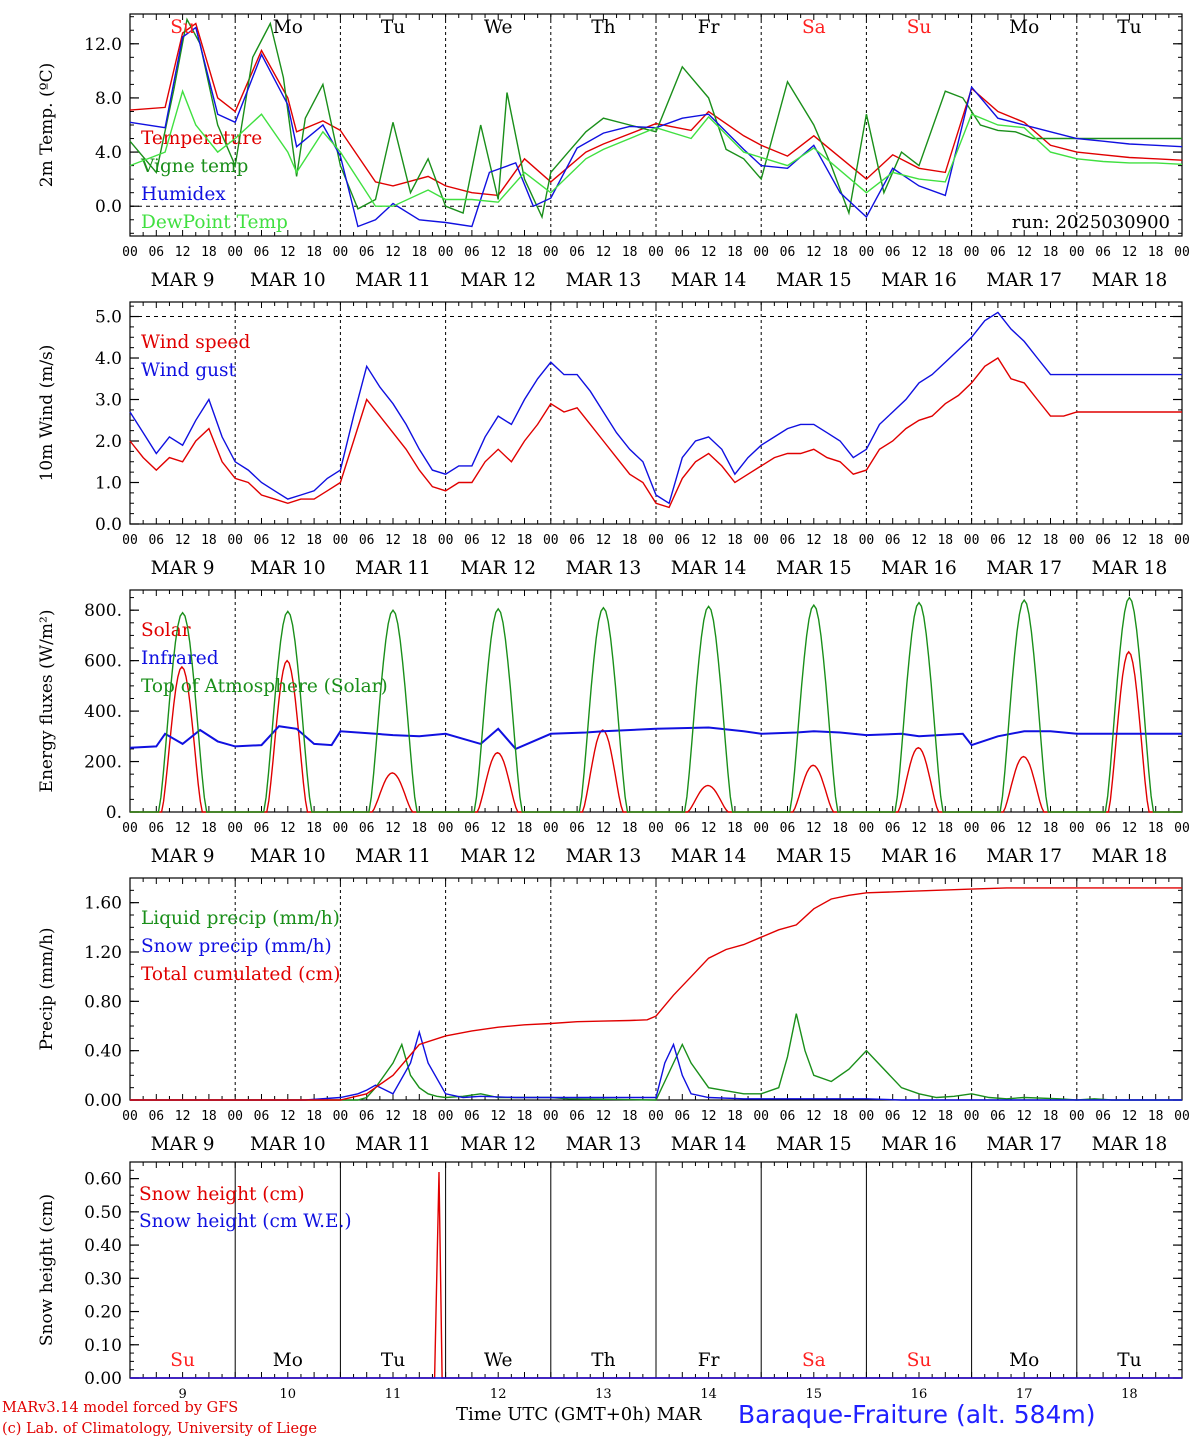 This screenshot has width=1194, height=1440. I want to click on y-tick-label: 5.0, so click(108, 318).